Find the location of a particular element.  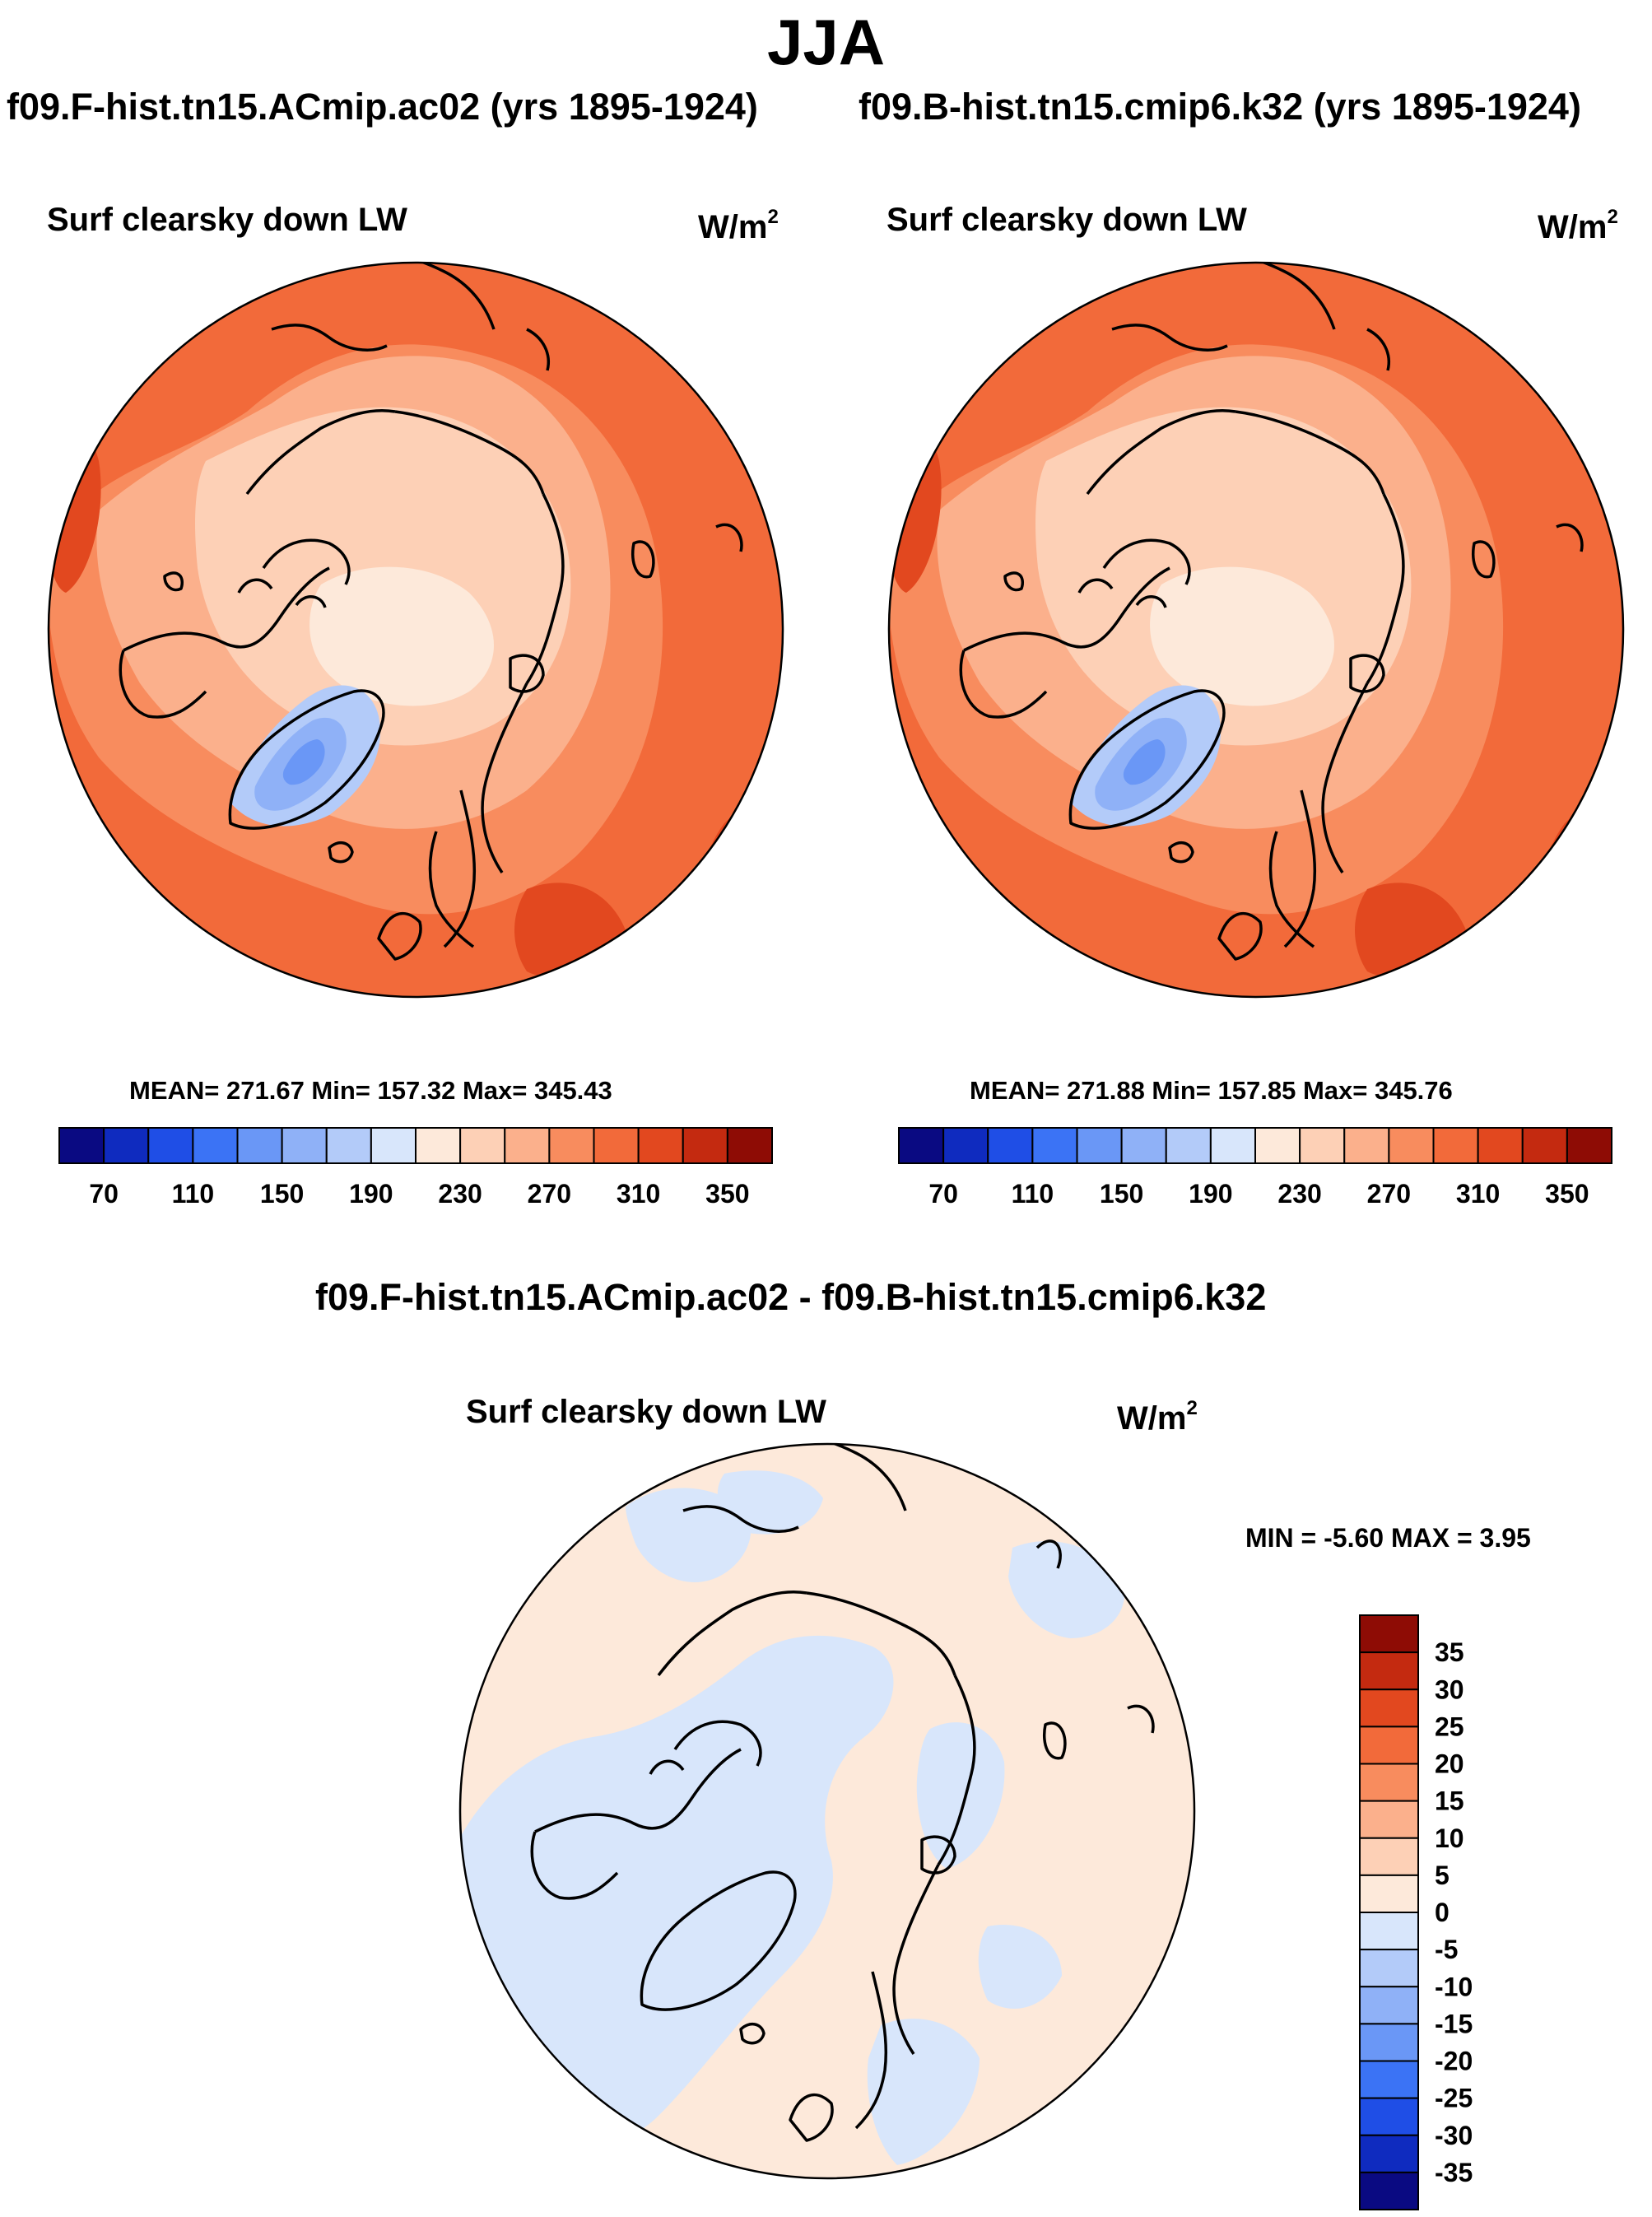

diff-colorbar-tick-label: -10 is located at coordinates (1454, 1986).